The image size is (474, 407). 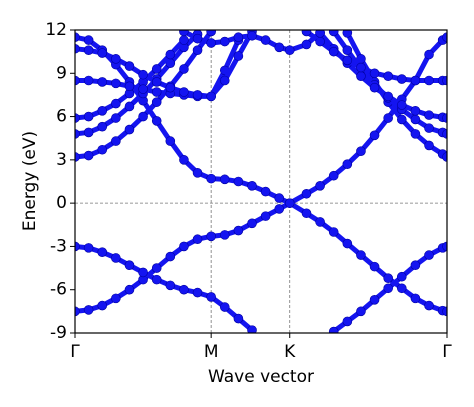 What do you see at coordinates (56, 30) in the screenshot?
I see `y-tick-label: 12` at bounding box center [56, 30].